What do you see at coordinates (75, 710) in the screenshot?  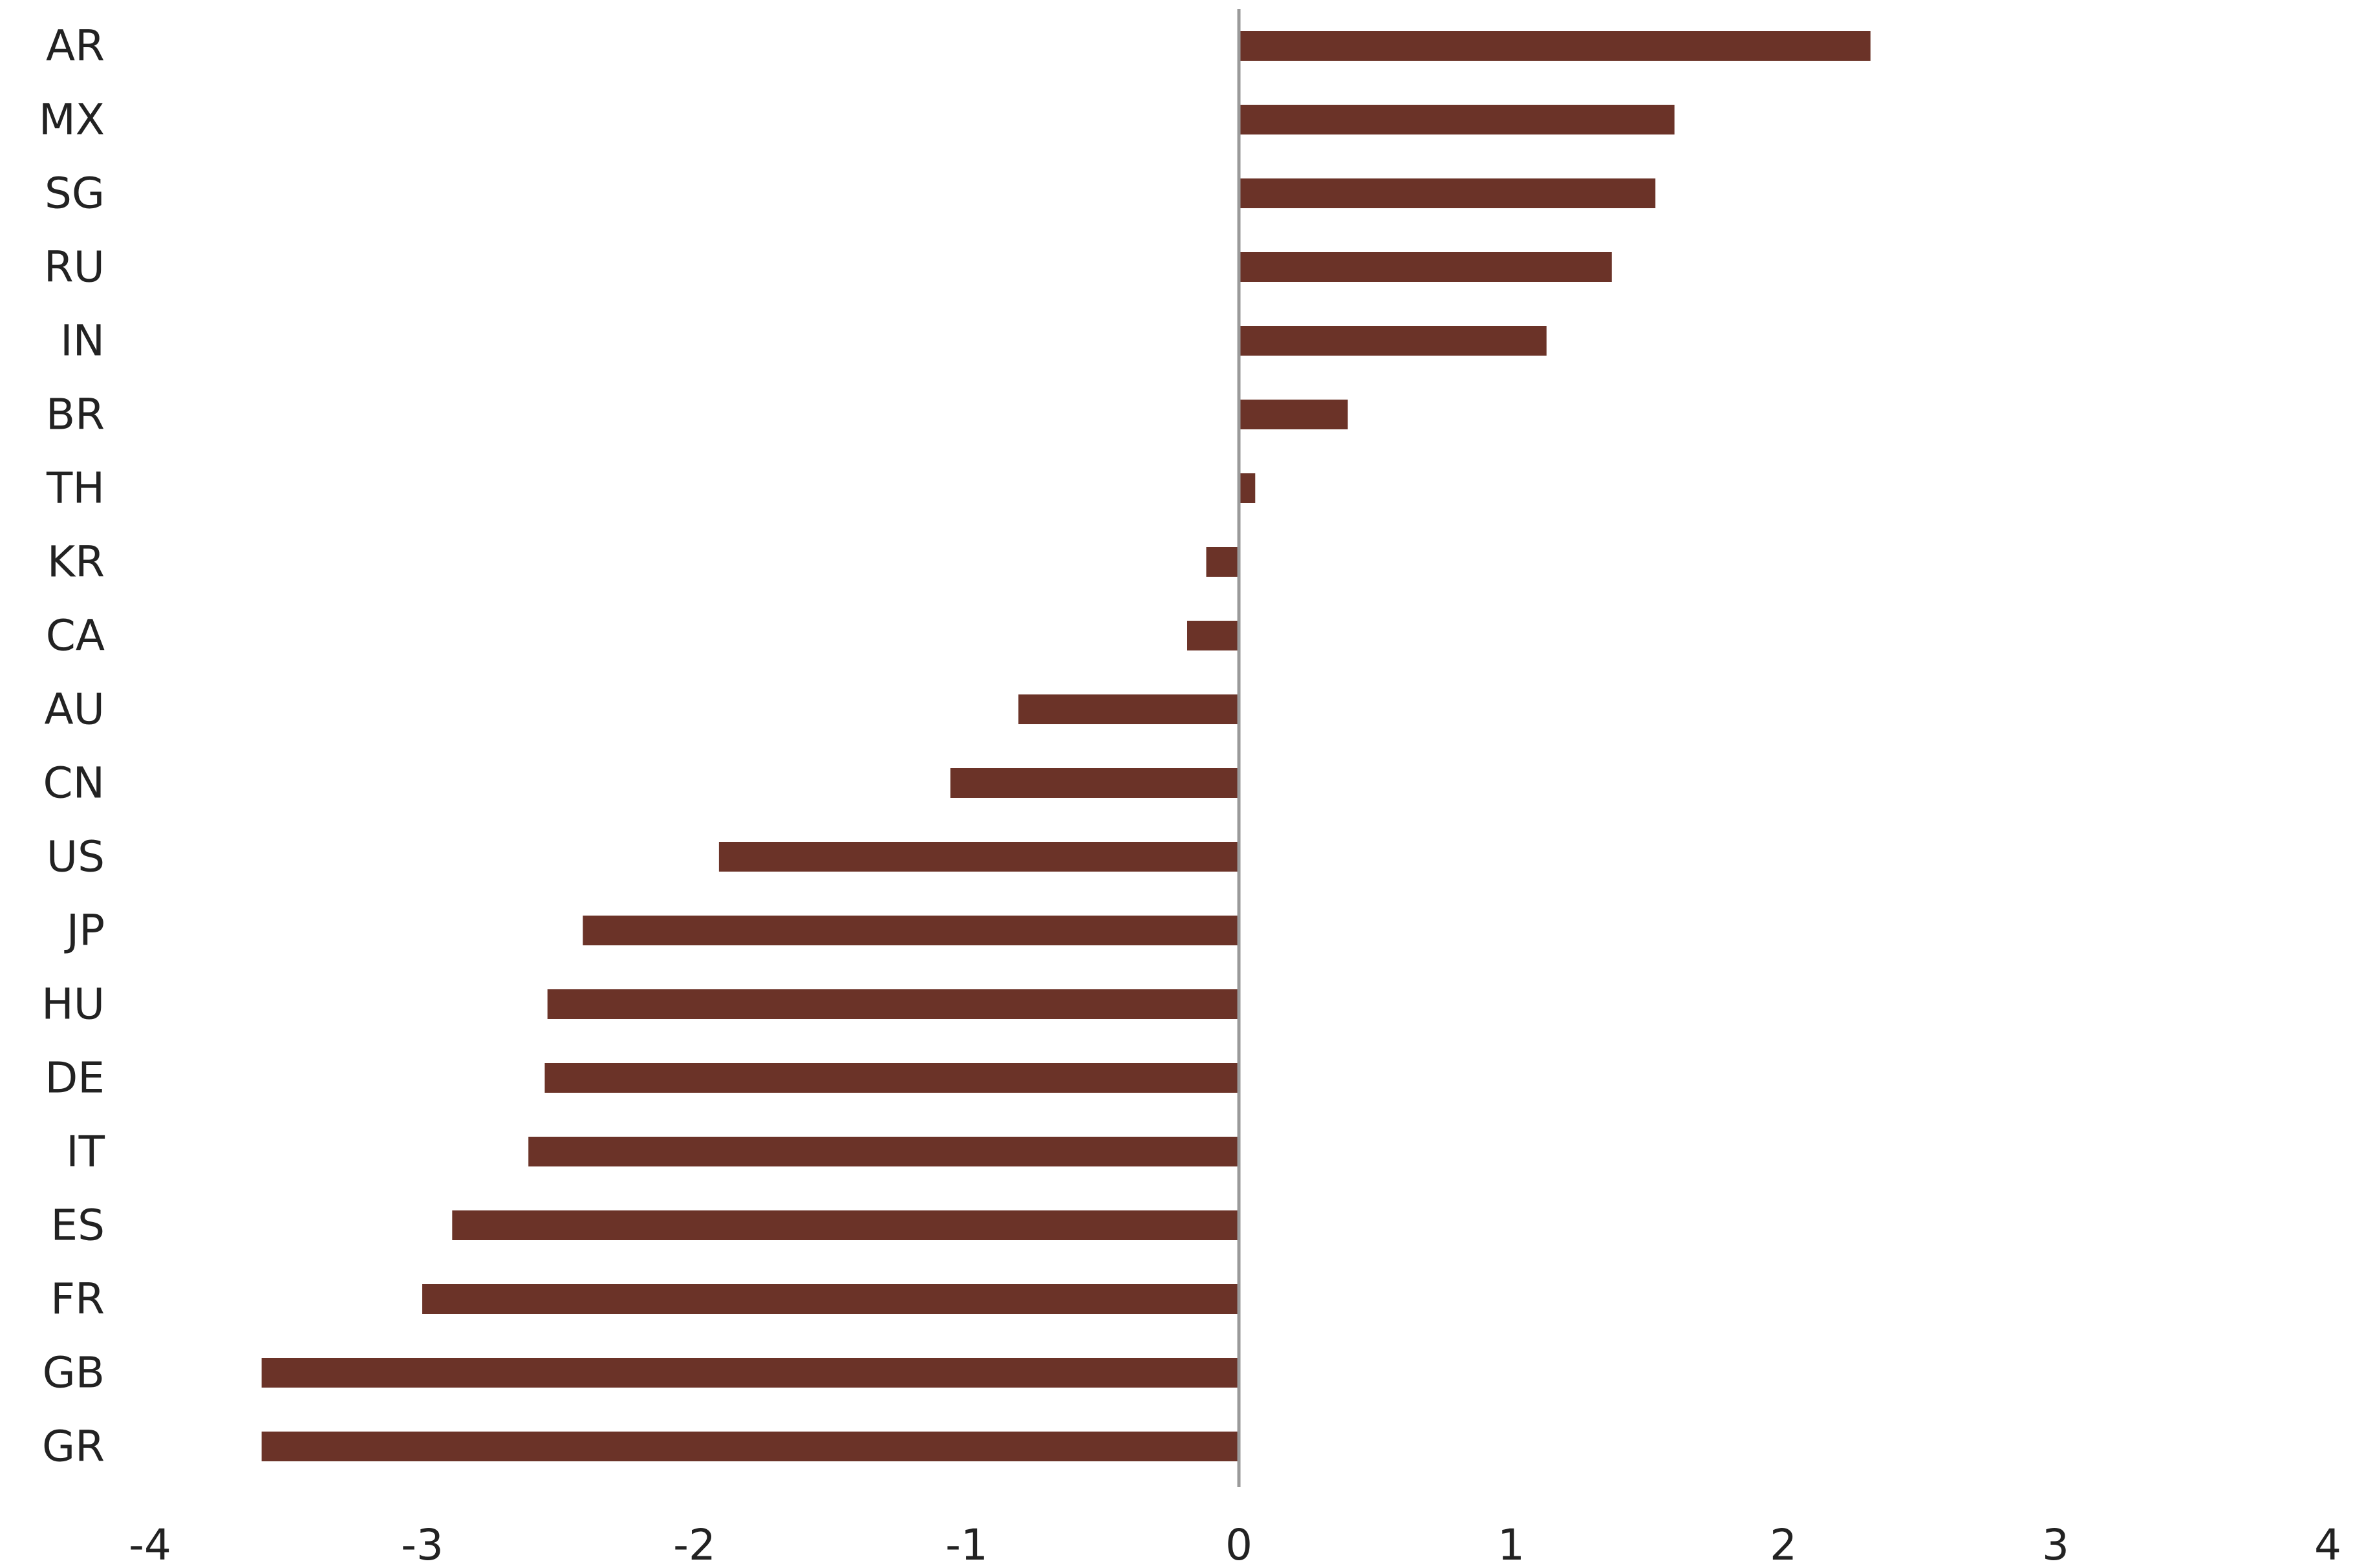 I see `category-label-au: AU` at bounding box center [75, 710].